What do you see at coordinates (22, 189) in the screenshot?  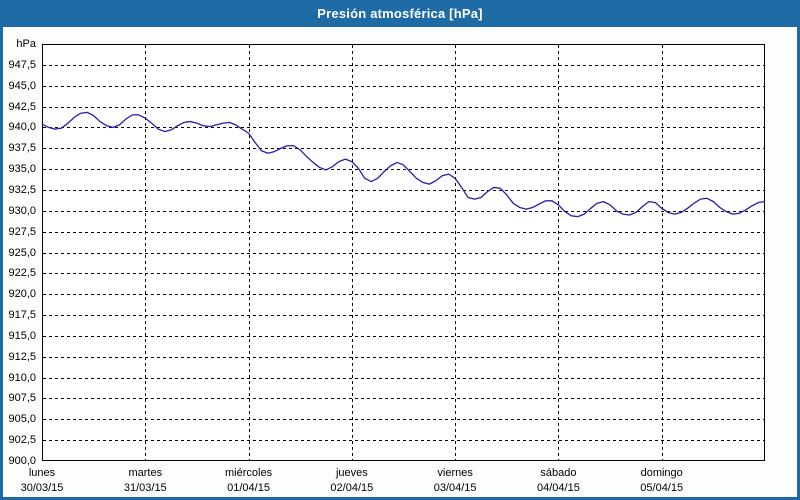 I see `y-tick-label: 932,5` at bounding box center [22, 189].